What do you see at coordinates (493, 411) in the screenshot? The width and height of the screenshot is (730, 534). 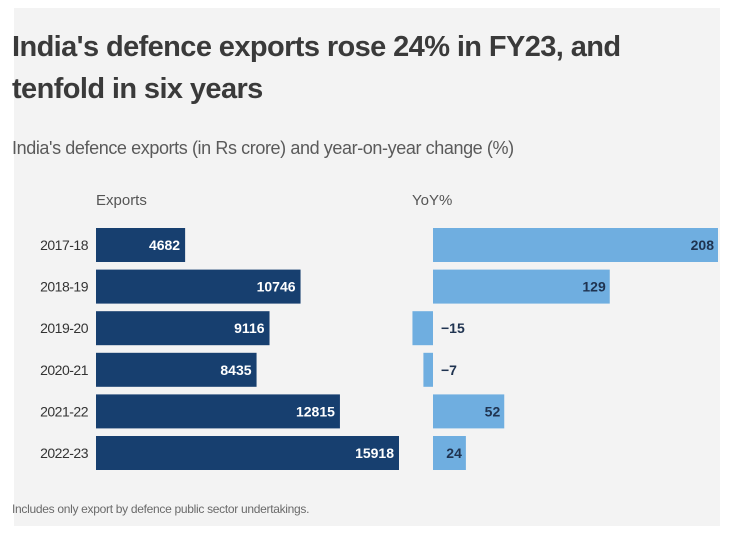 I see `yoy-value-label: 52` at bounding box center [493, 411].